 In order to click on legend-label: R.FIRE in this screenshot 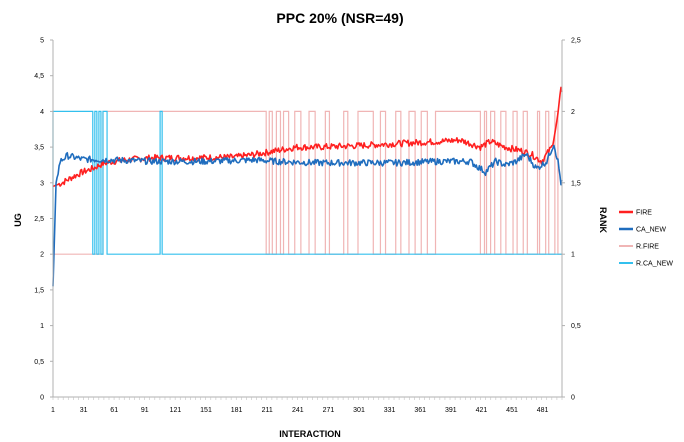, I will do `click(647, 247)`.